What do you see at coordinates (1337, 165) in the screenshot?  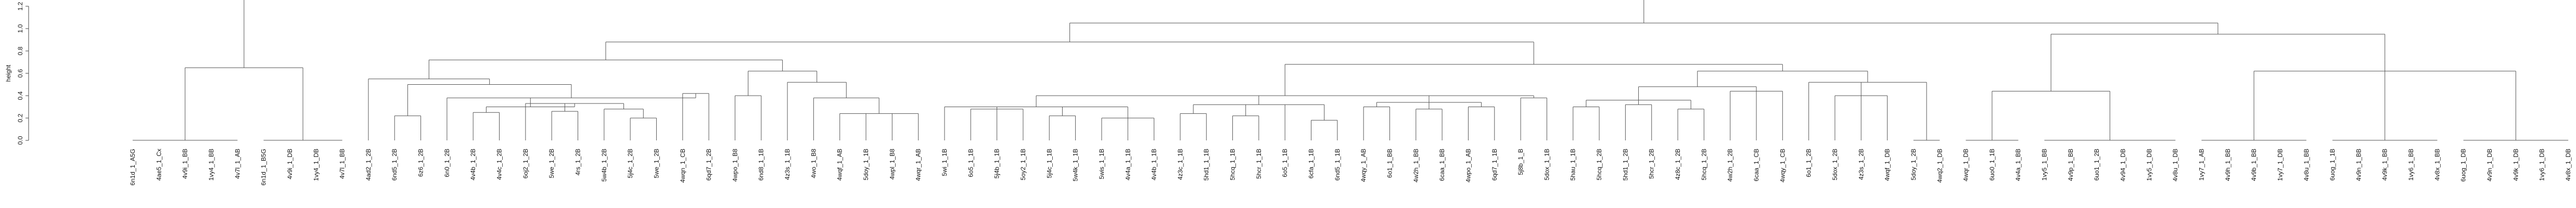 I see `leaf-label: 6nd5_1_1B` at bounding box center [1337, 165].